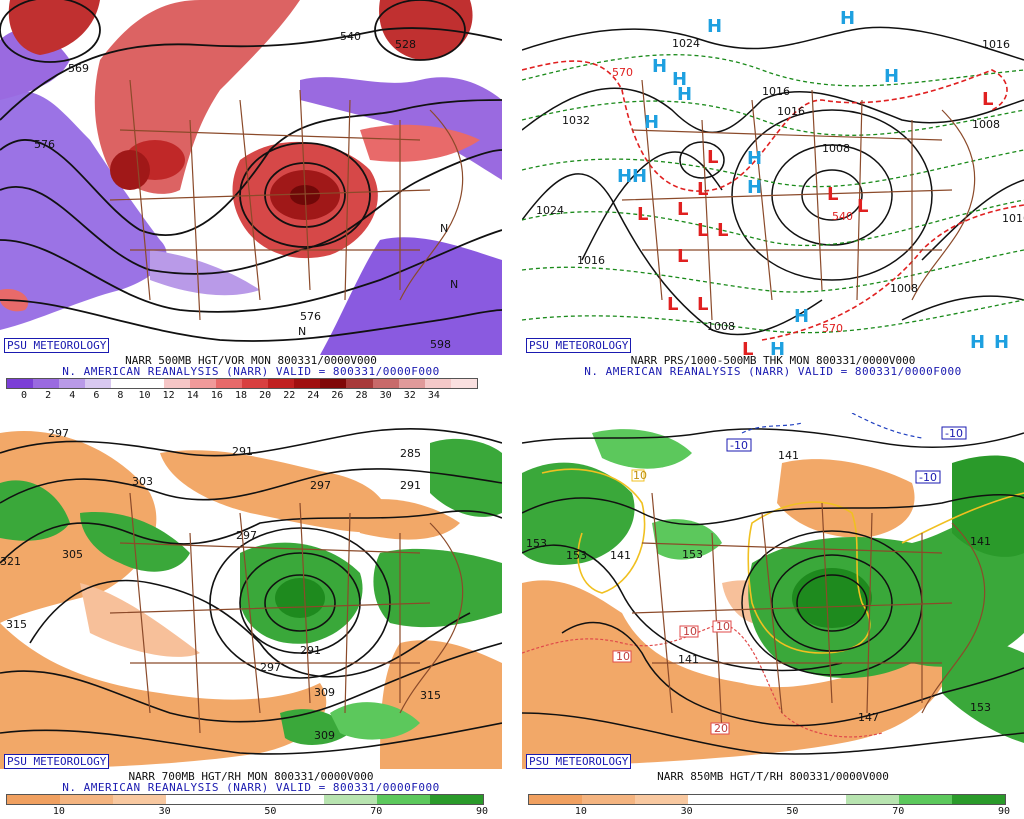 The image size is (1024, 819). Describe the element at coordinates (440, 344) in the screenshot. I see `contour-label: 598` at that location.